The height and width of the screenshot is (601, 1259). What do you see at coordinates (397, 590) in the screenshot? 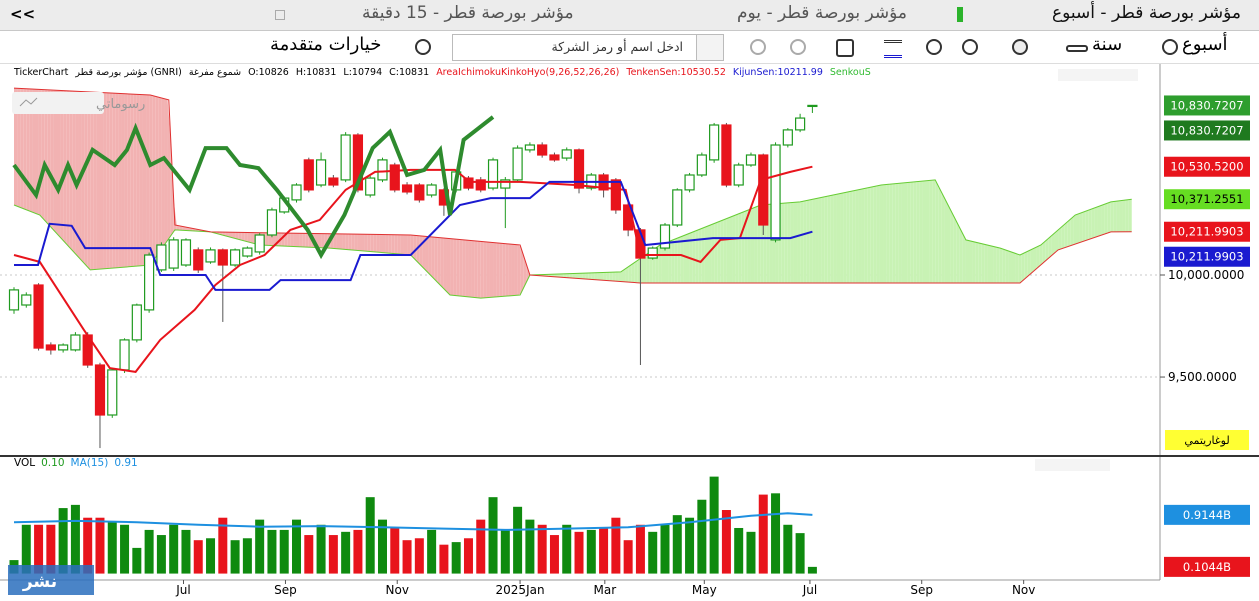
I see `x-tick-label: Nov` at bounding box center [397, 590].